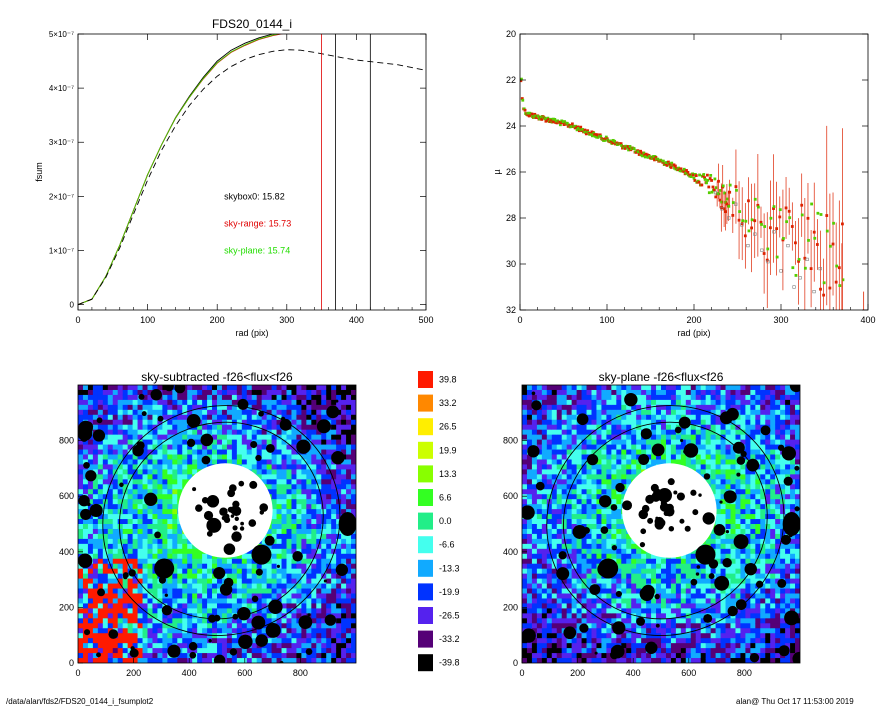  What do you see at coordinates (449, 568) in the screenshot?
I see `colorbar-label: -13.3` at bounding box center [449, 568].